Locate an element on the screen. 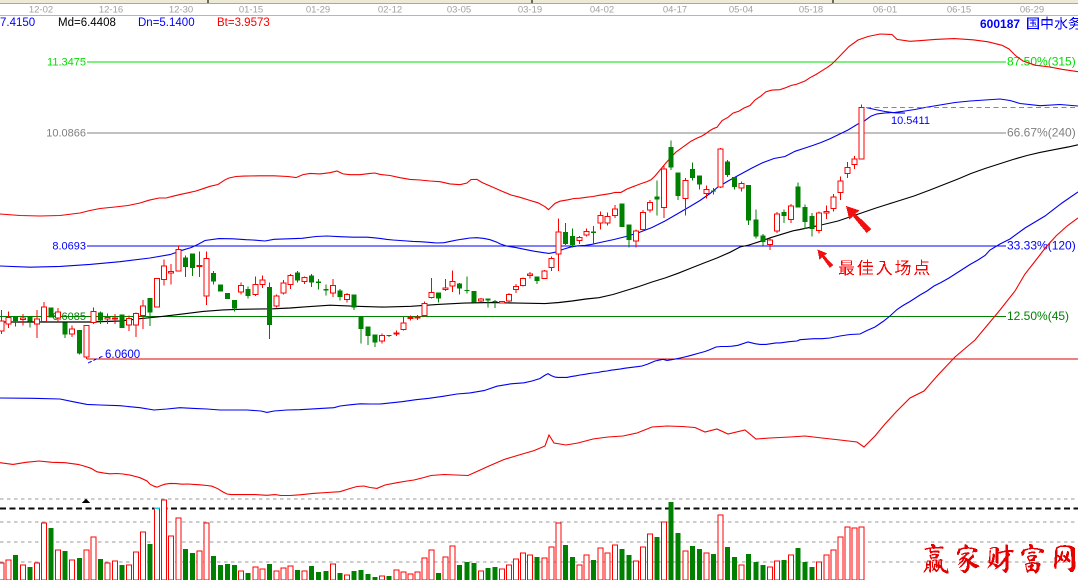 Image resolution: width=1078 pixels, height=580 pixels. svg-text: 03-19 is located at coordinates (530, 10).